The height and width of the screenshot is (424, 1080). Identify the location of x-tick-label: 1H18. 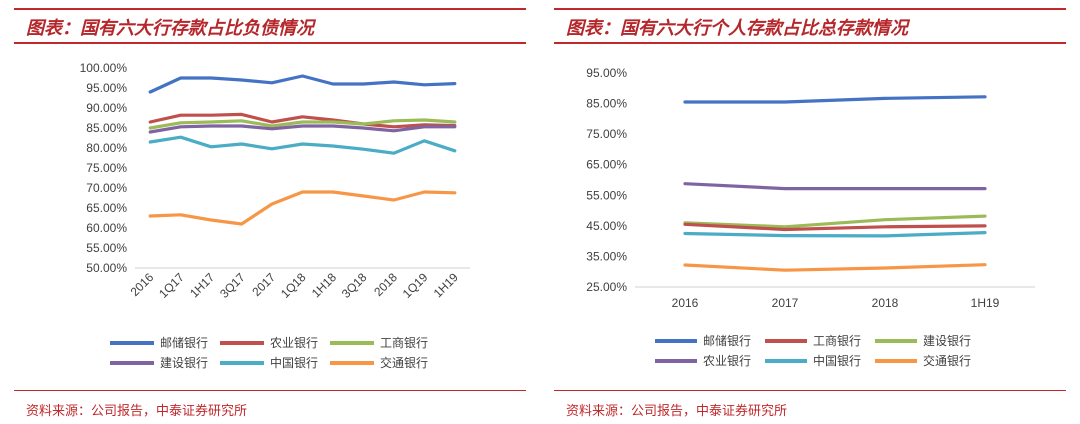
(324, 285).